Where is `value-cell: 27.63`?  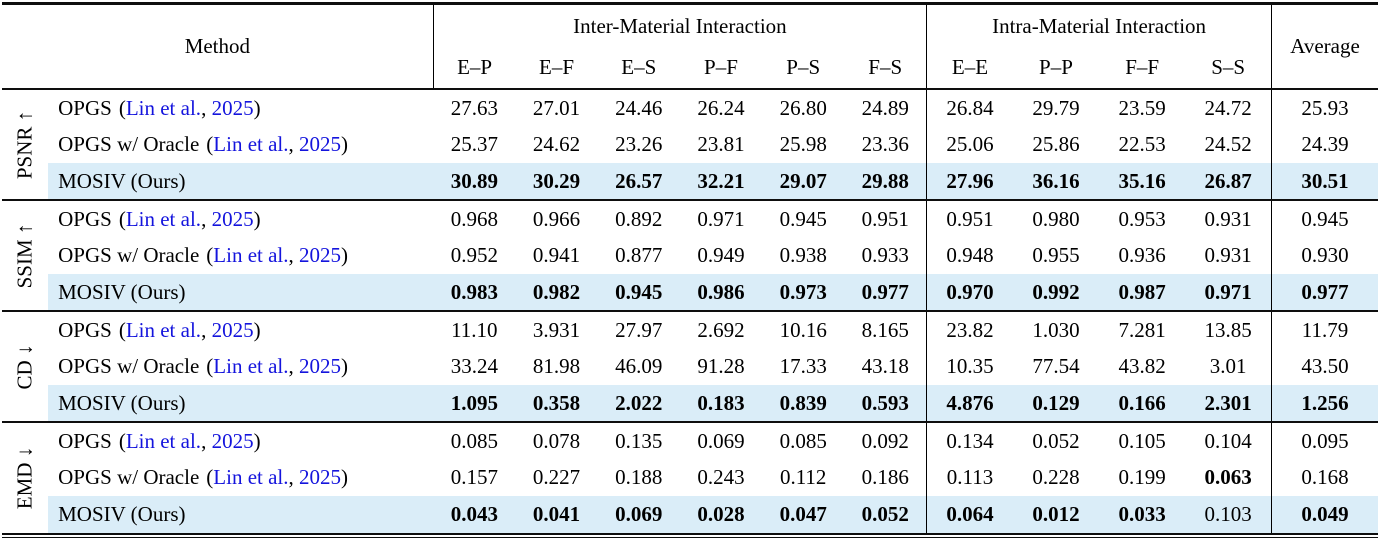 value-cell: 27.63 is located at coordinates (474, 107).